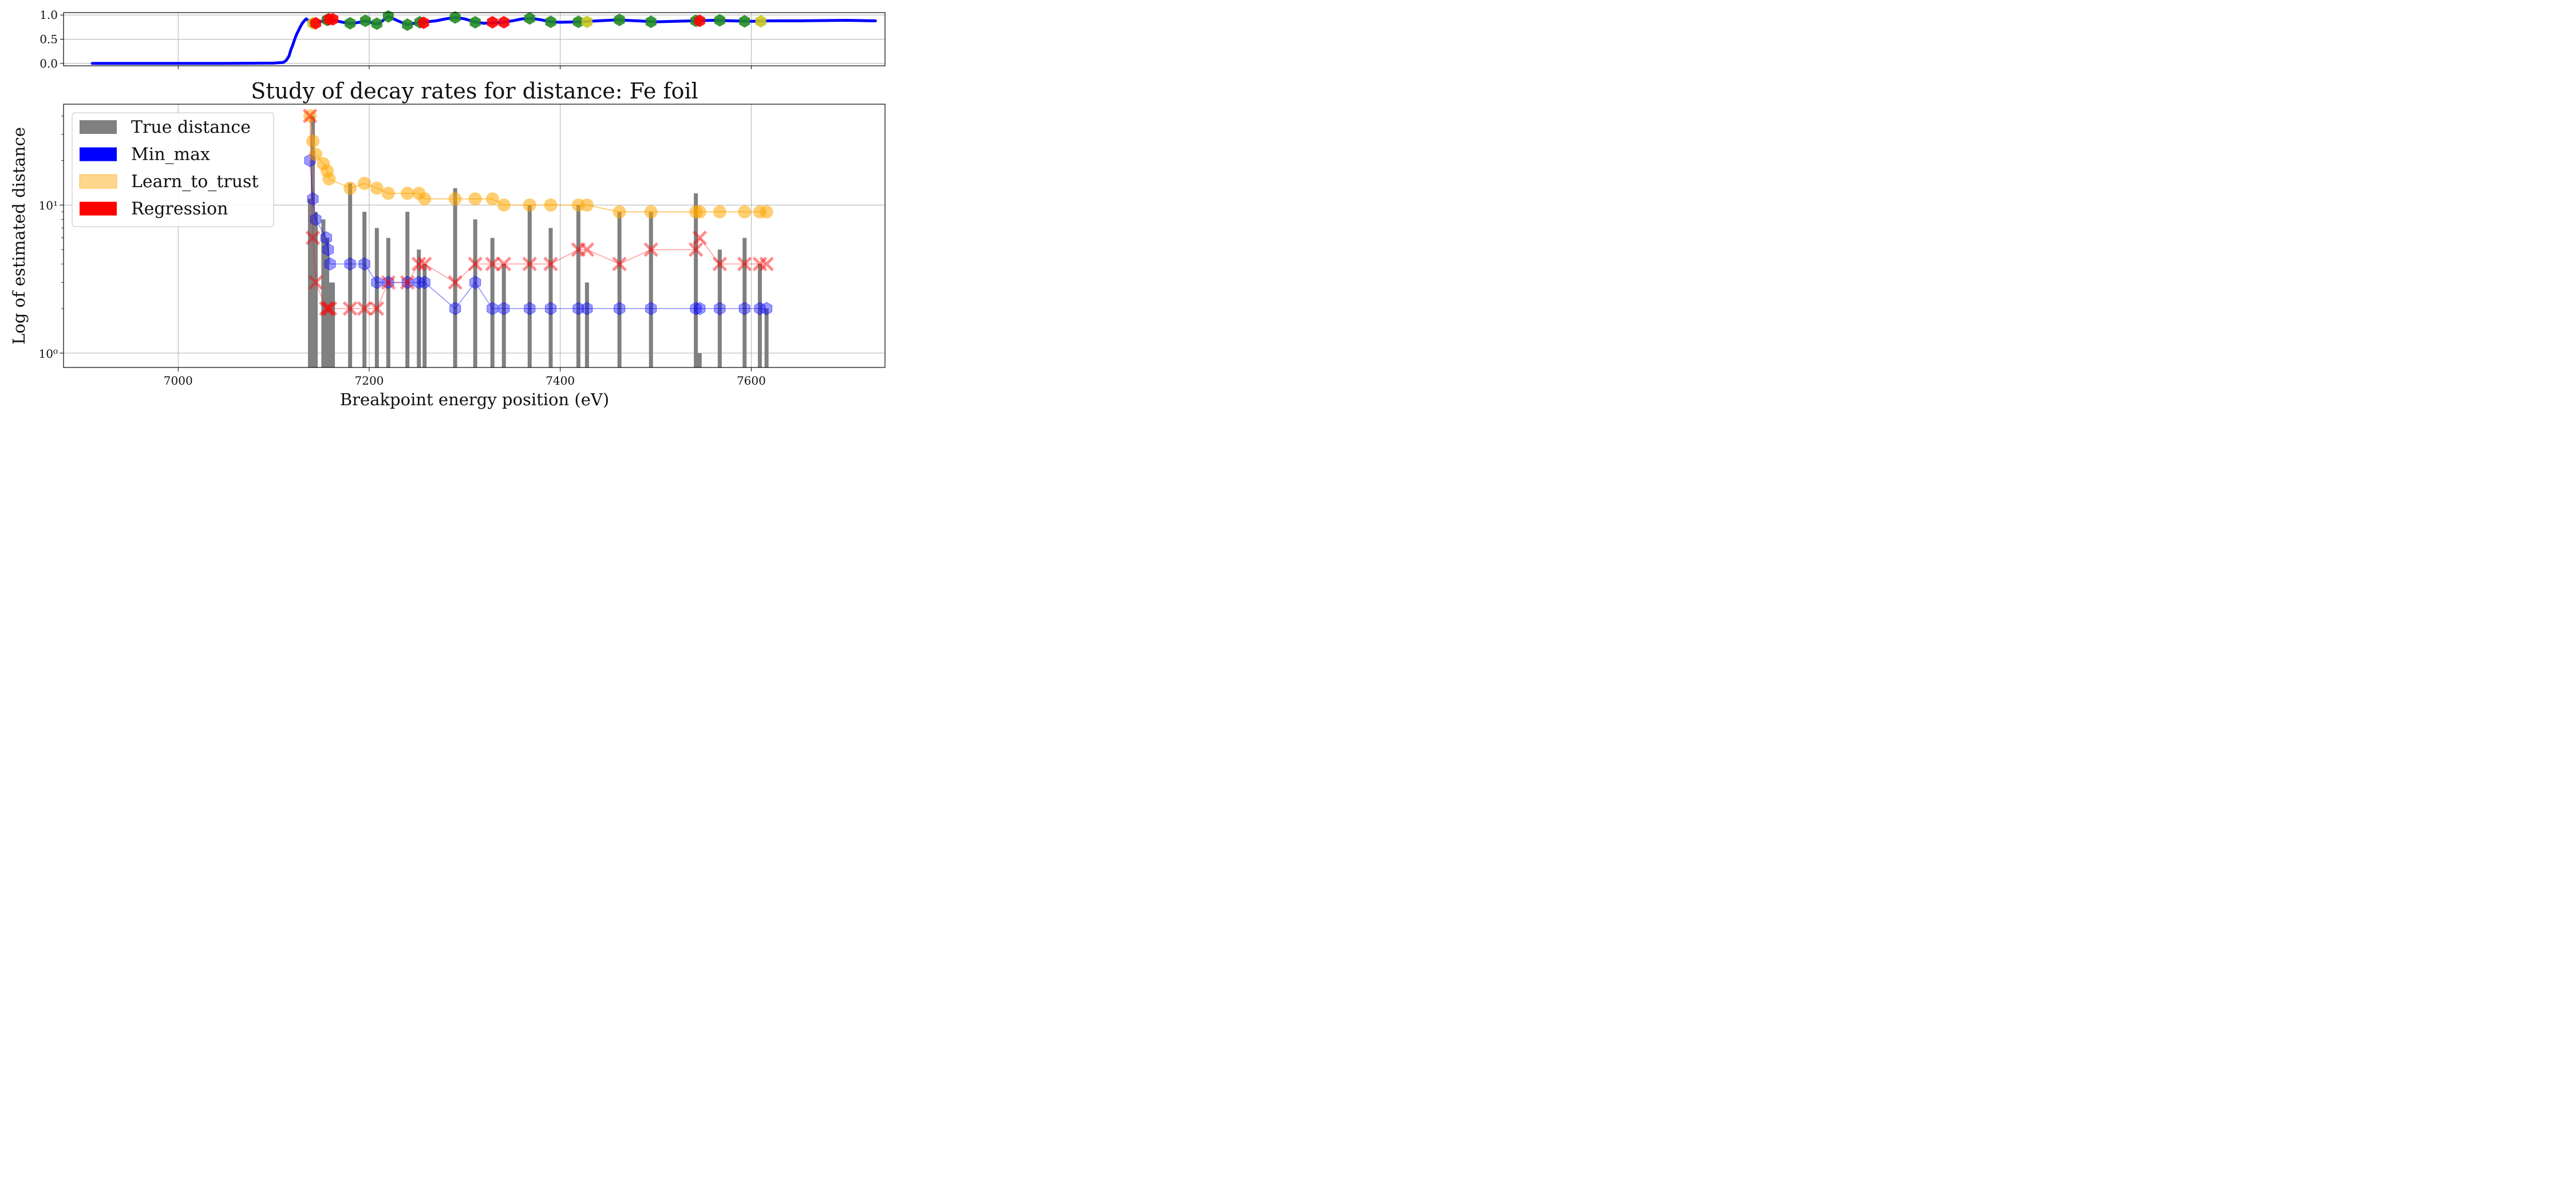 The width and height of the screenshot is (2576, 1202). I want to click on bottom-panel: 7000 7200 7400 7600 10⁰ 10¹, so click(462, 246).